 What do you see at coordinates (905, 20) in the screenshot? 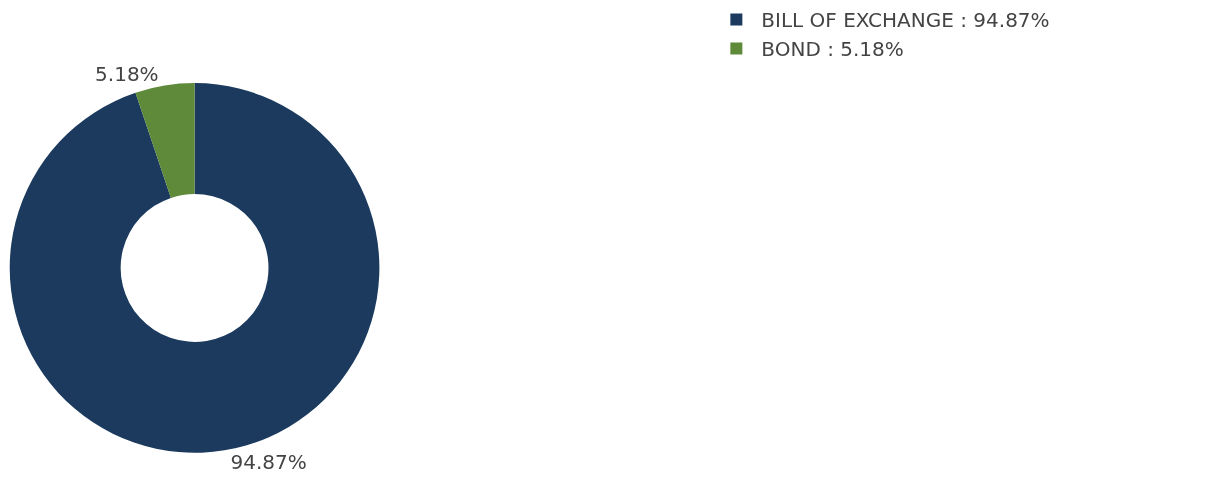
I see `legend-label: BILL OF EXCHANGE : 94.87%` at bounding box center [905, 20].